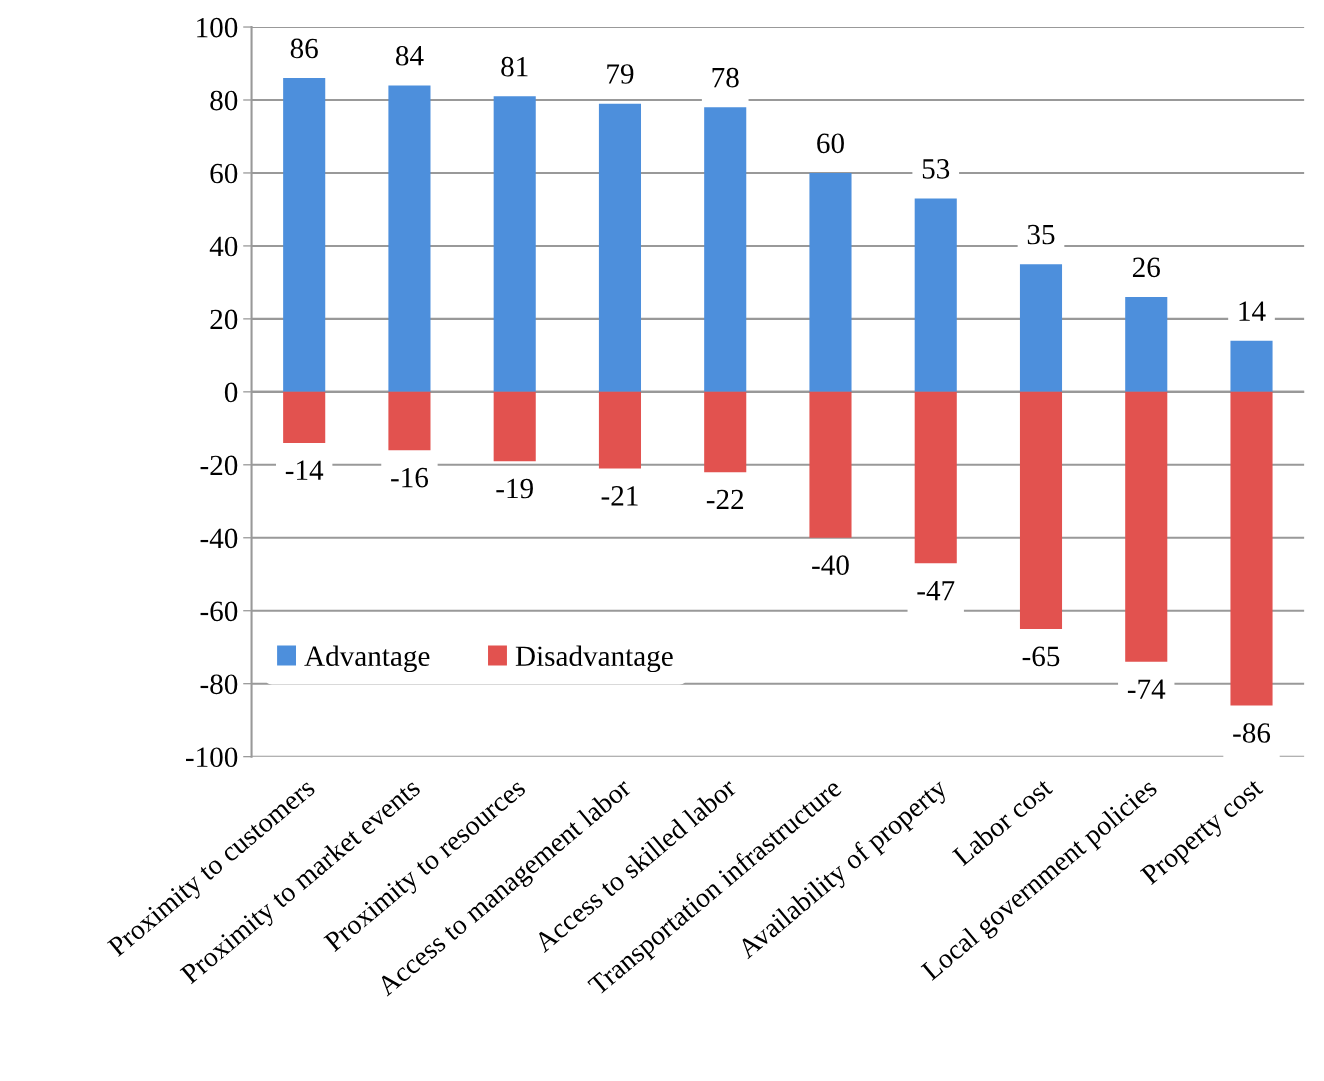 This screenshot has height=1081, width=1324. I want to click on y-tick-label: -40, so click(219, 538).